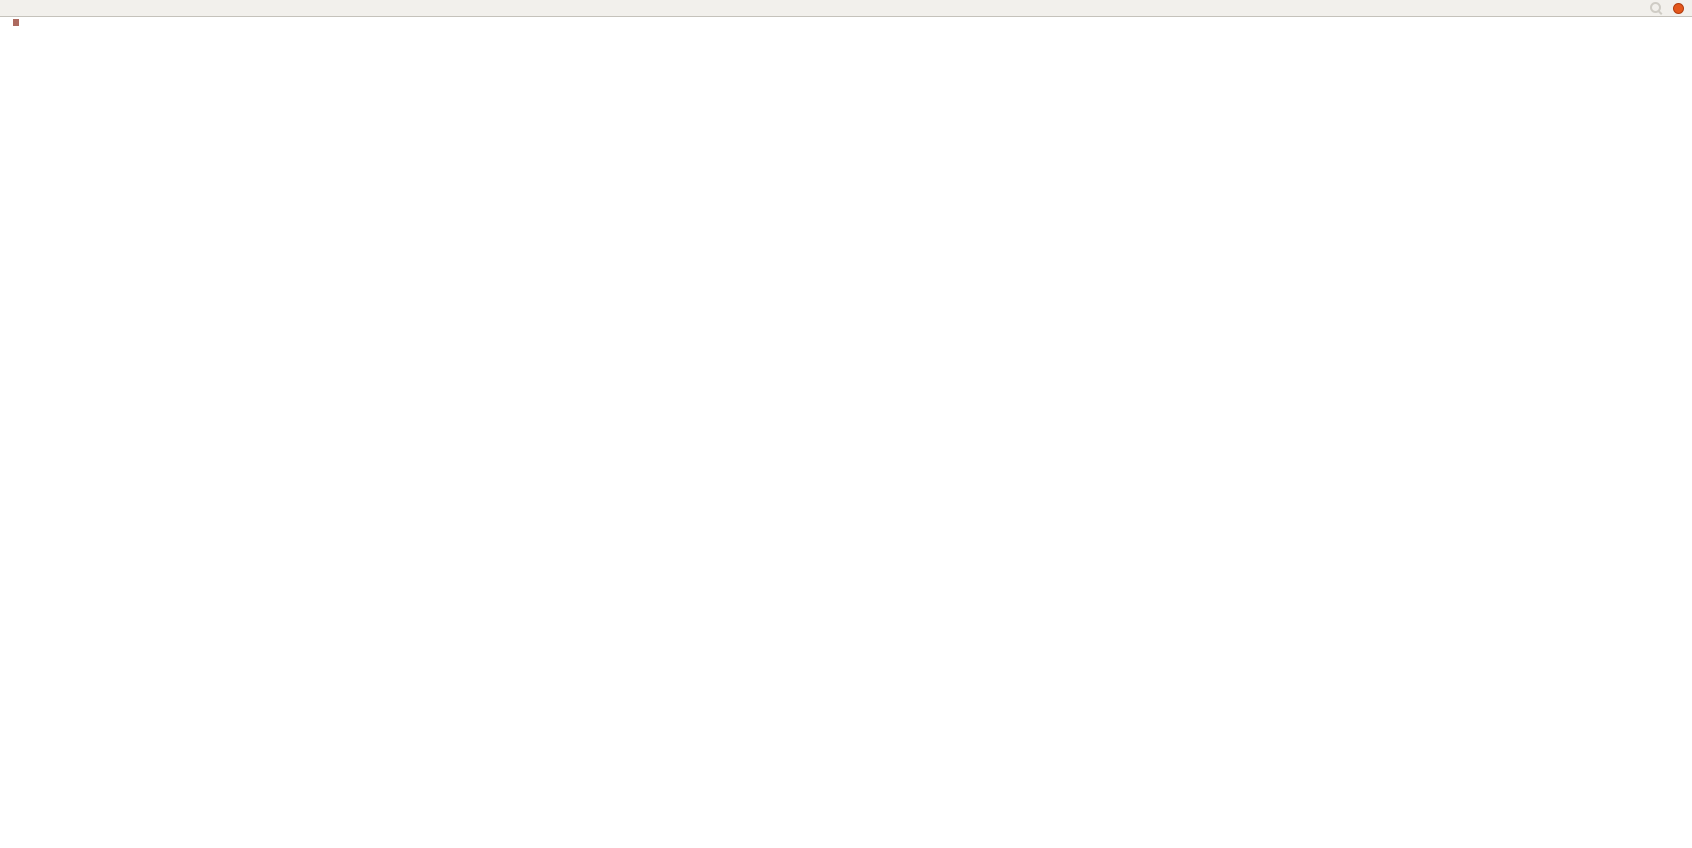 The height and width of the screenshot is (848, 1692). What do you see at coordinates (1667, 8) in the screenshot?
I see `toolbar-right` at bounding box center [1667, 8].